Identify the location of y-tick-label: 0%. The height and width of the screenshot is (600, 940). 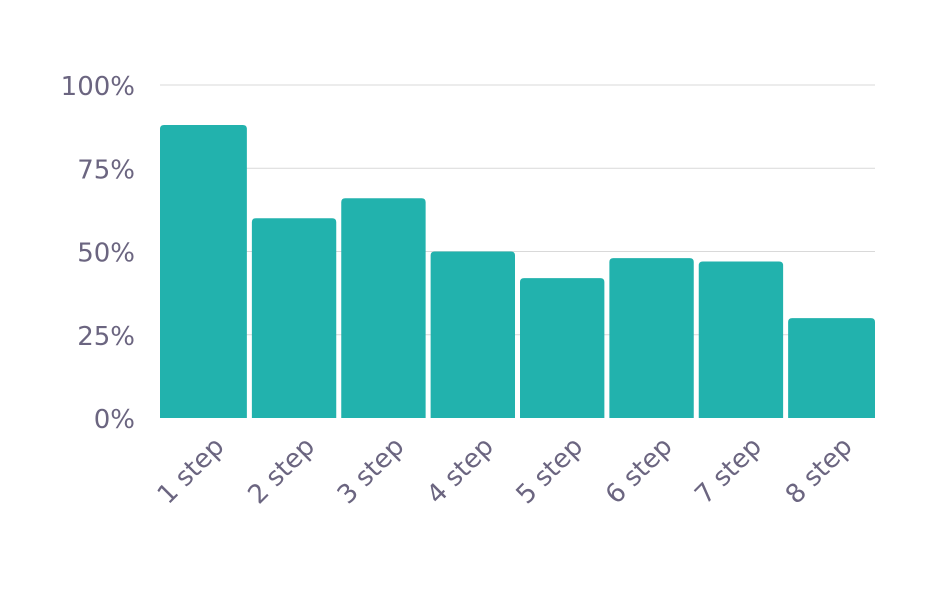
(114, 420).